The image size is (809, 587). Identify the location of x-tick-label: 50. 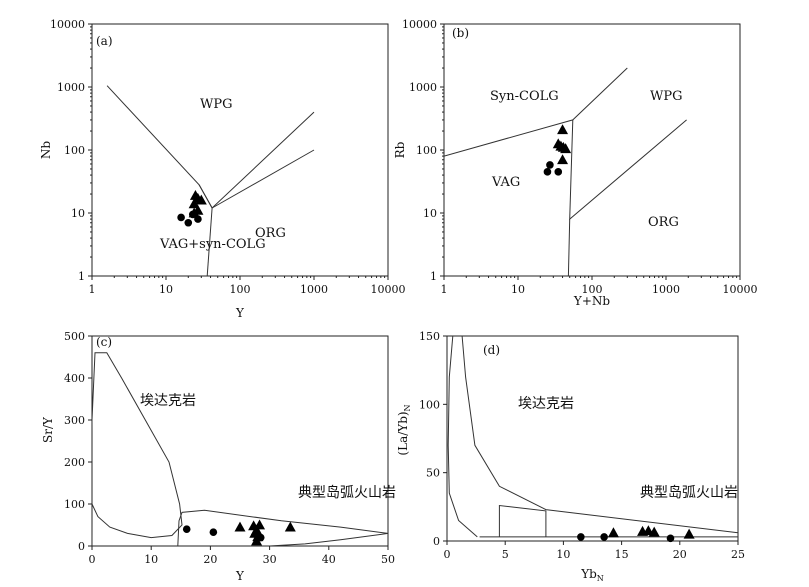
(388, 559).